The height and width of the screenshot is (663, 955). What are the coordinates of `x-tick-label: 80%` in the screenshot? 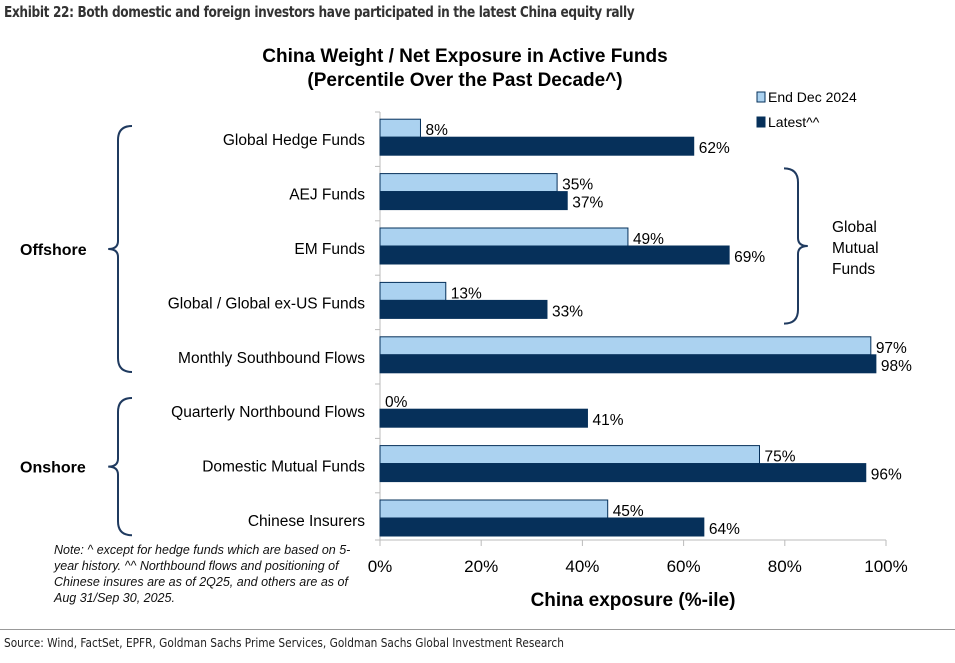 It's located at (785, 566).